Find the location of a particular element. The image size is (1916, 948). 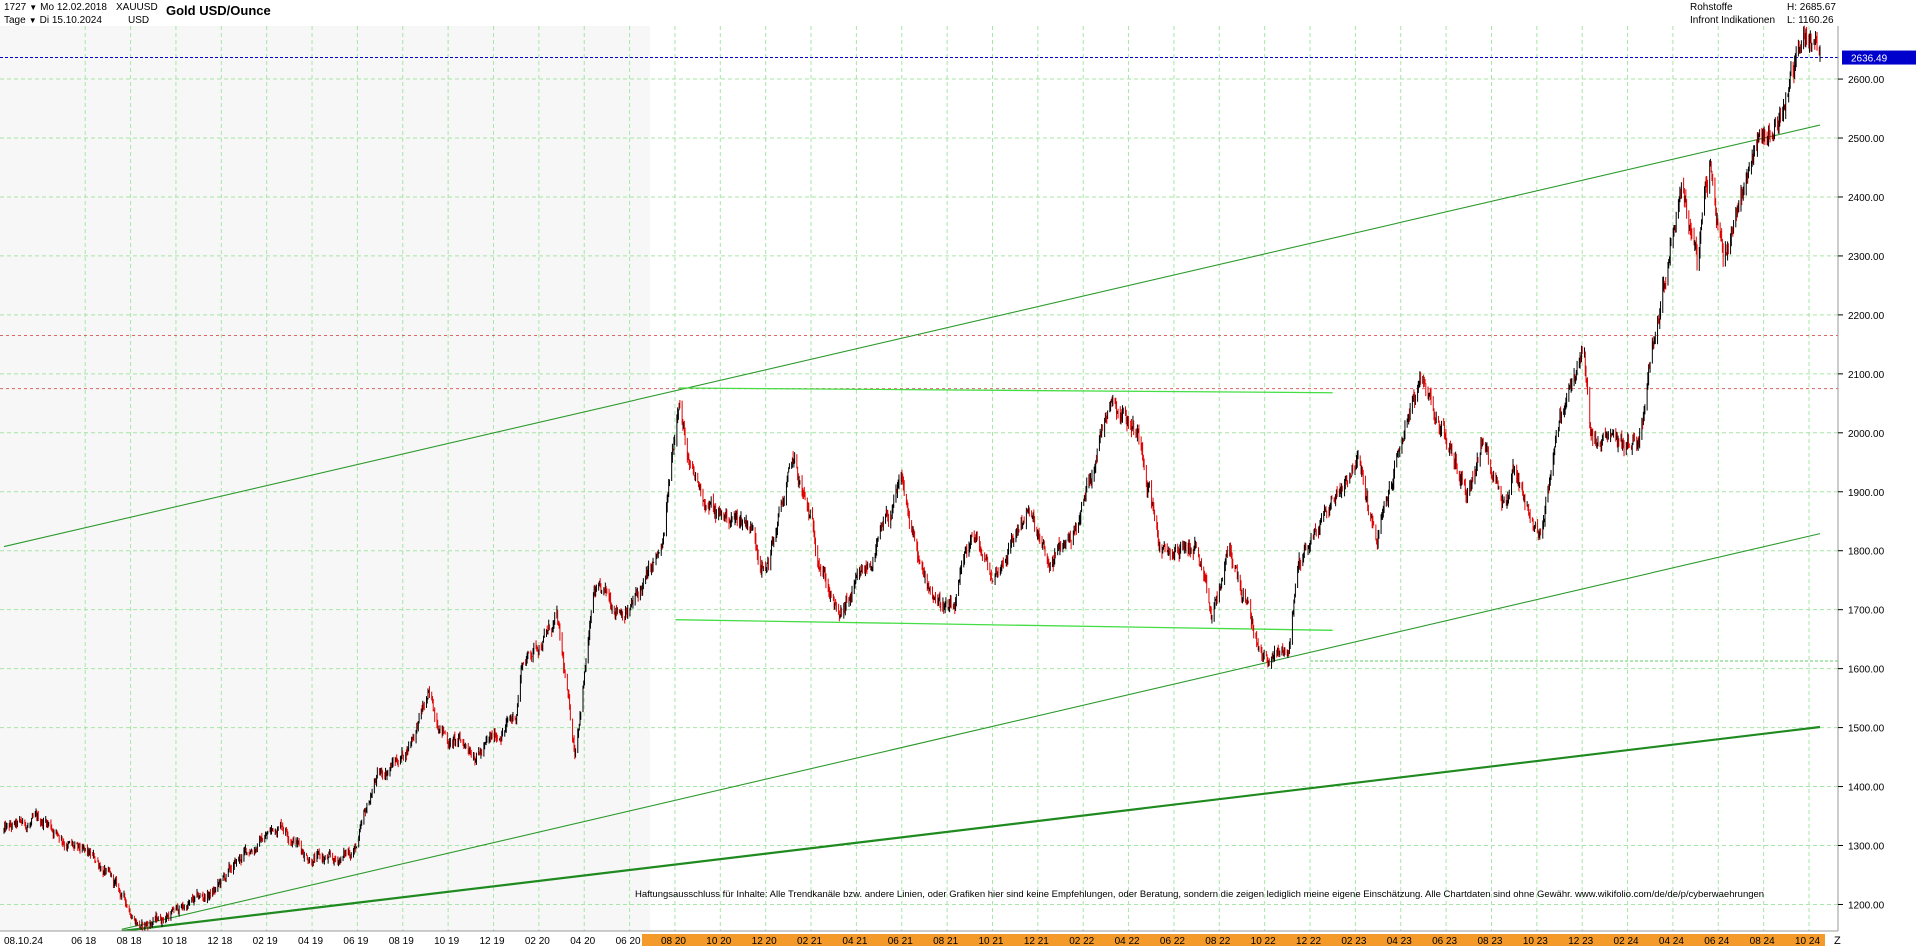

x-tick-label: 06 24 is located at coordinates (1716, 941).